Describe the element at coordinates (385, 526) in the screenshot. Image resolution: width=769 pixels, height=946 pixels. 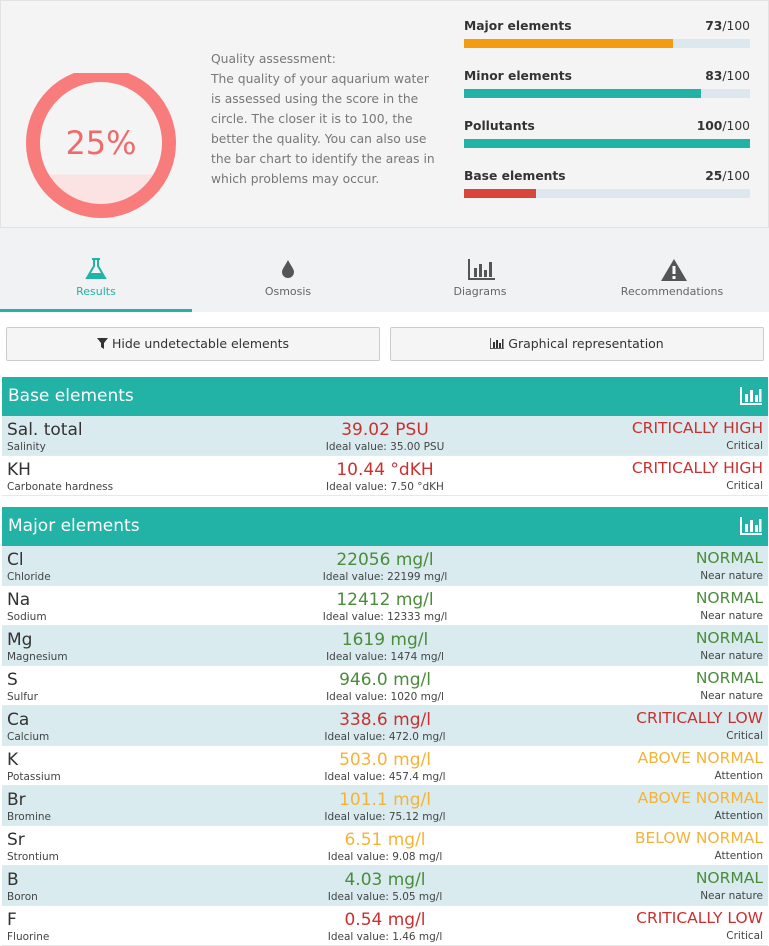
I see `section-header: Major elements` at that location.